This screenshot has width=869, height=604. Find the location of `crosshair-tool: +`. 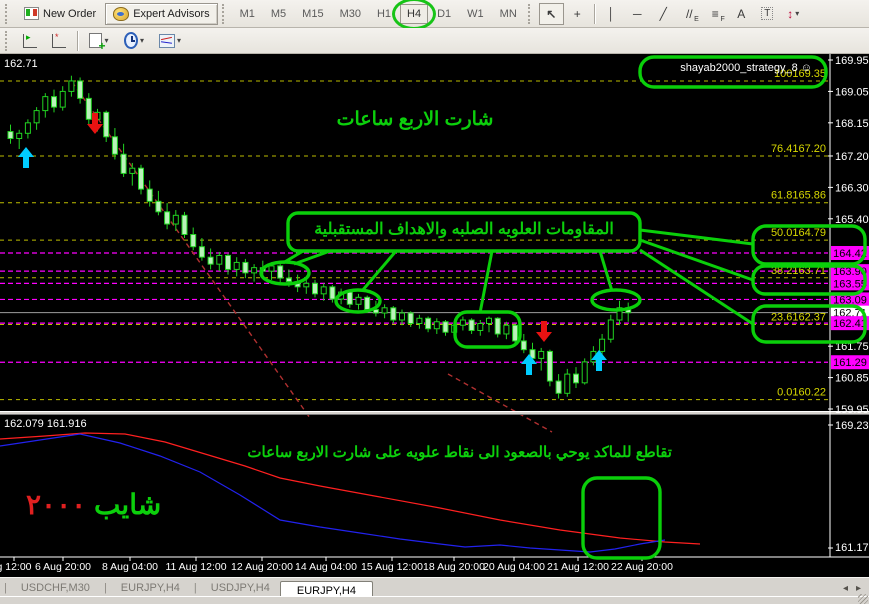

crosshair-tool: + is located at coordinates (577, 14).